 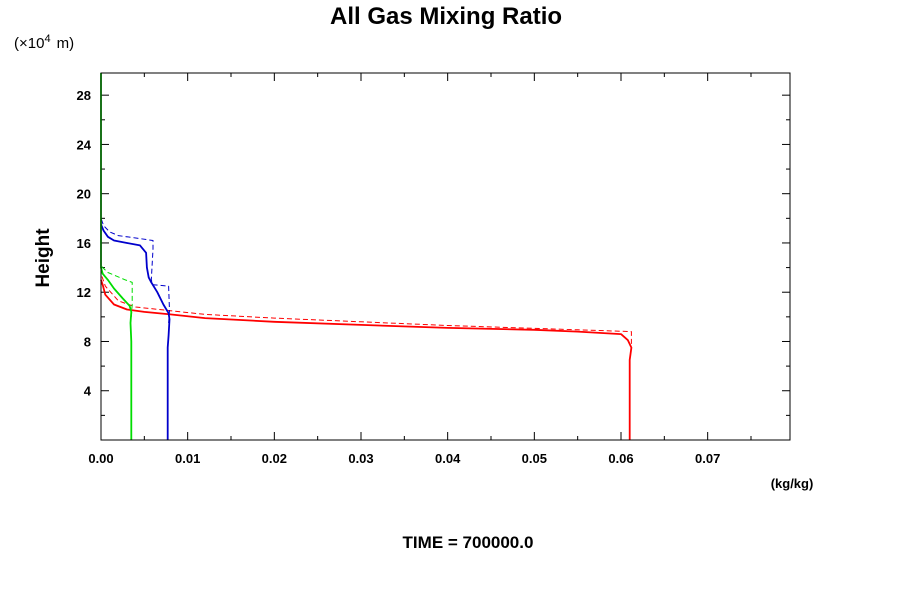 What do you see at coordinates (448, 458) in the screenshot?
I see `x-tick-label: 0.04` at bounding box center [448, 458].